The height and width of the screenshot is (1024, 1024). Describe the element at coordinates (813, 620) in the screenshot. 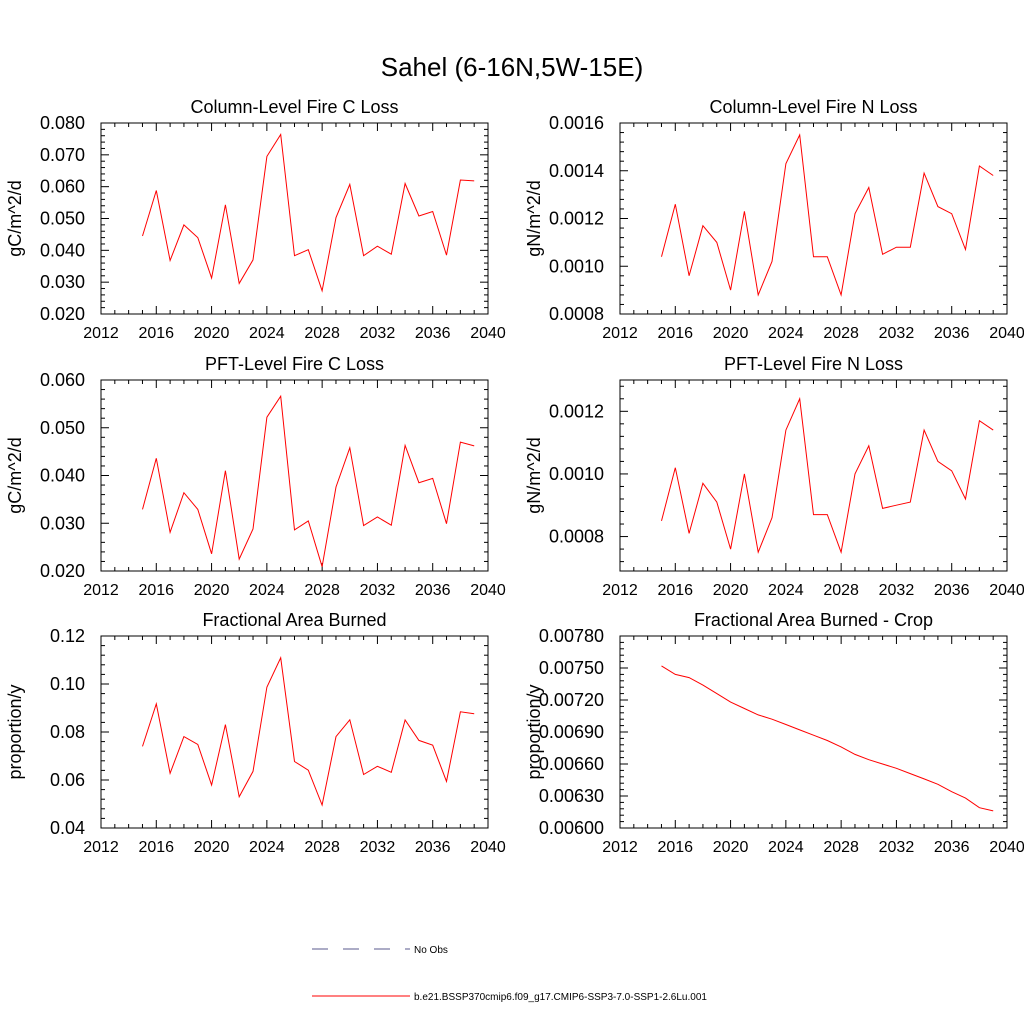

I see `panel-title: Fractional Area Burned - Crop` at that location.